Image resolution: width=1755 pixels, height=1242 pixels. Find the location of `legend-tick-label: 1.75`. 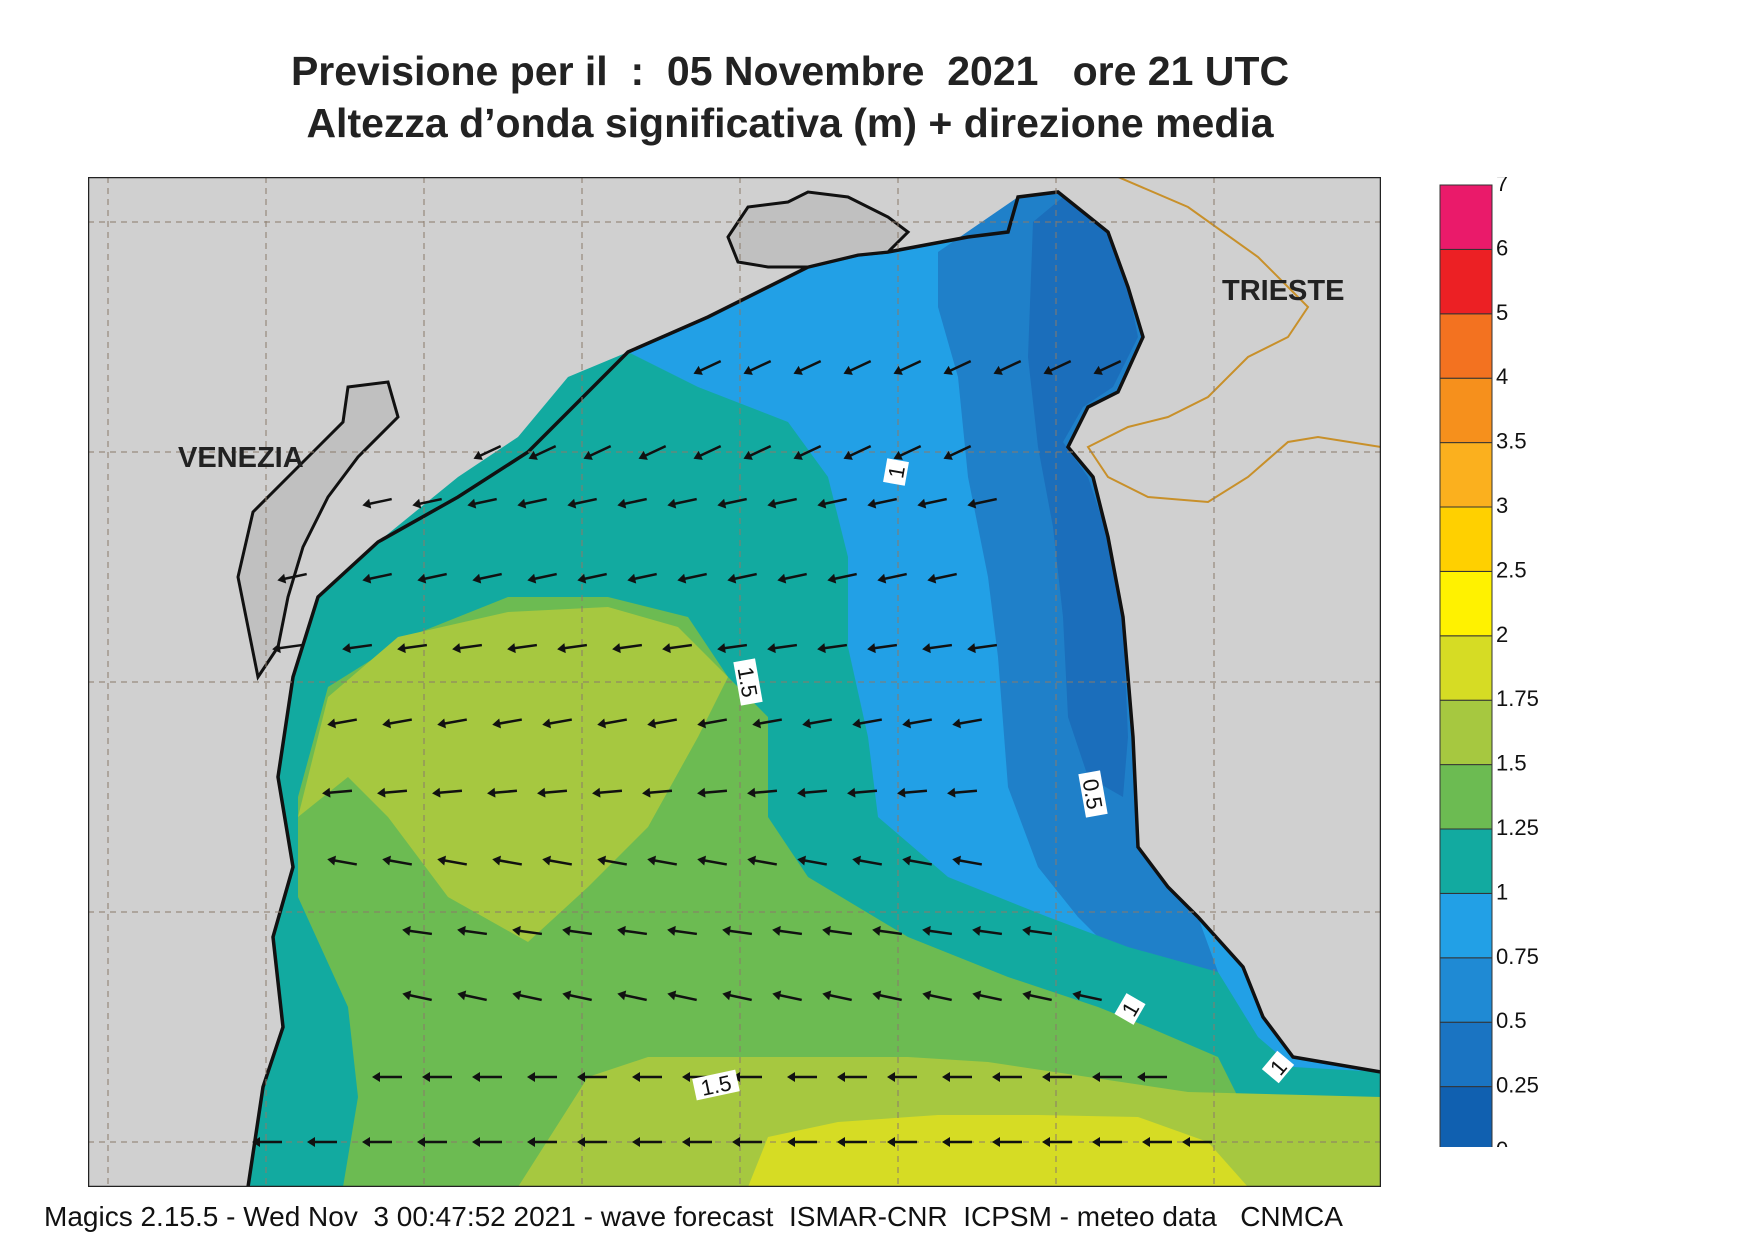

legend-tick-label: 1.75 is located at coordinates (1517, 698).